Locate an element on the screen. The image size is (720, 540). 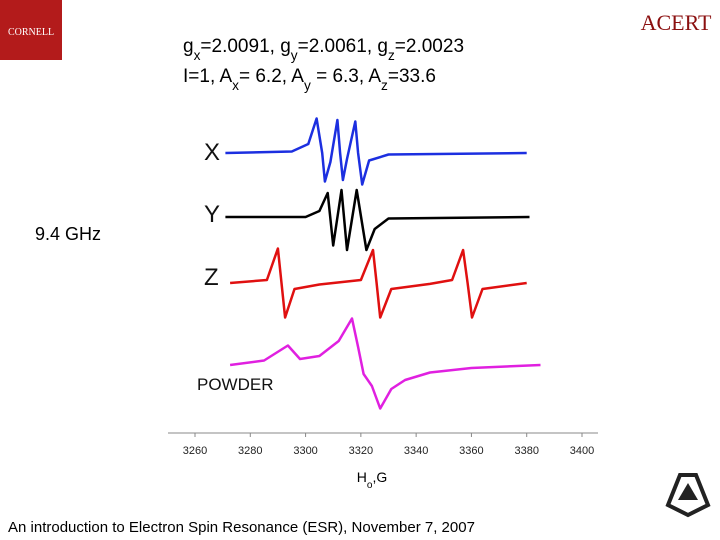
x-tick-label: 3260 is located at coordinates (195, 451).